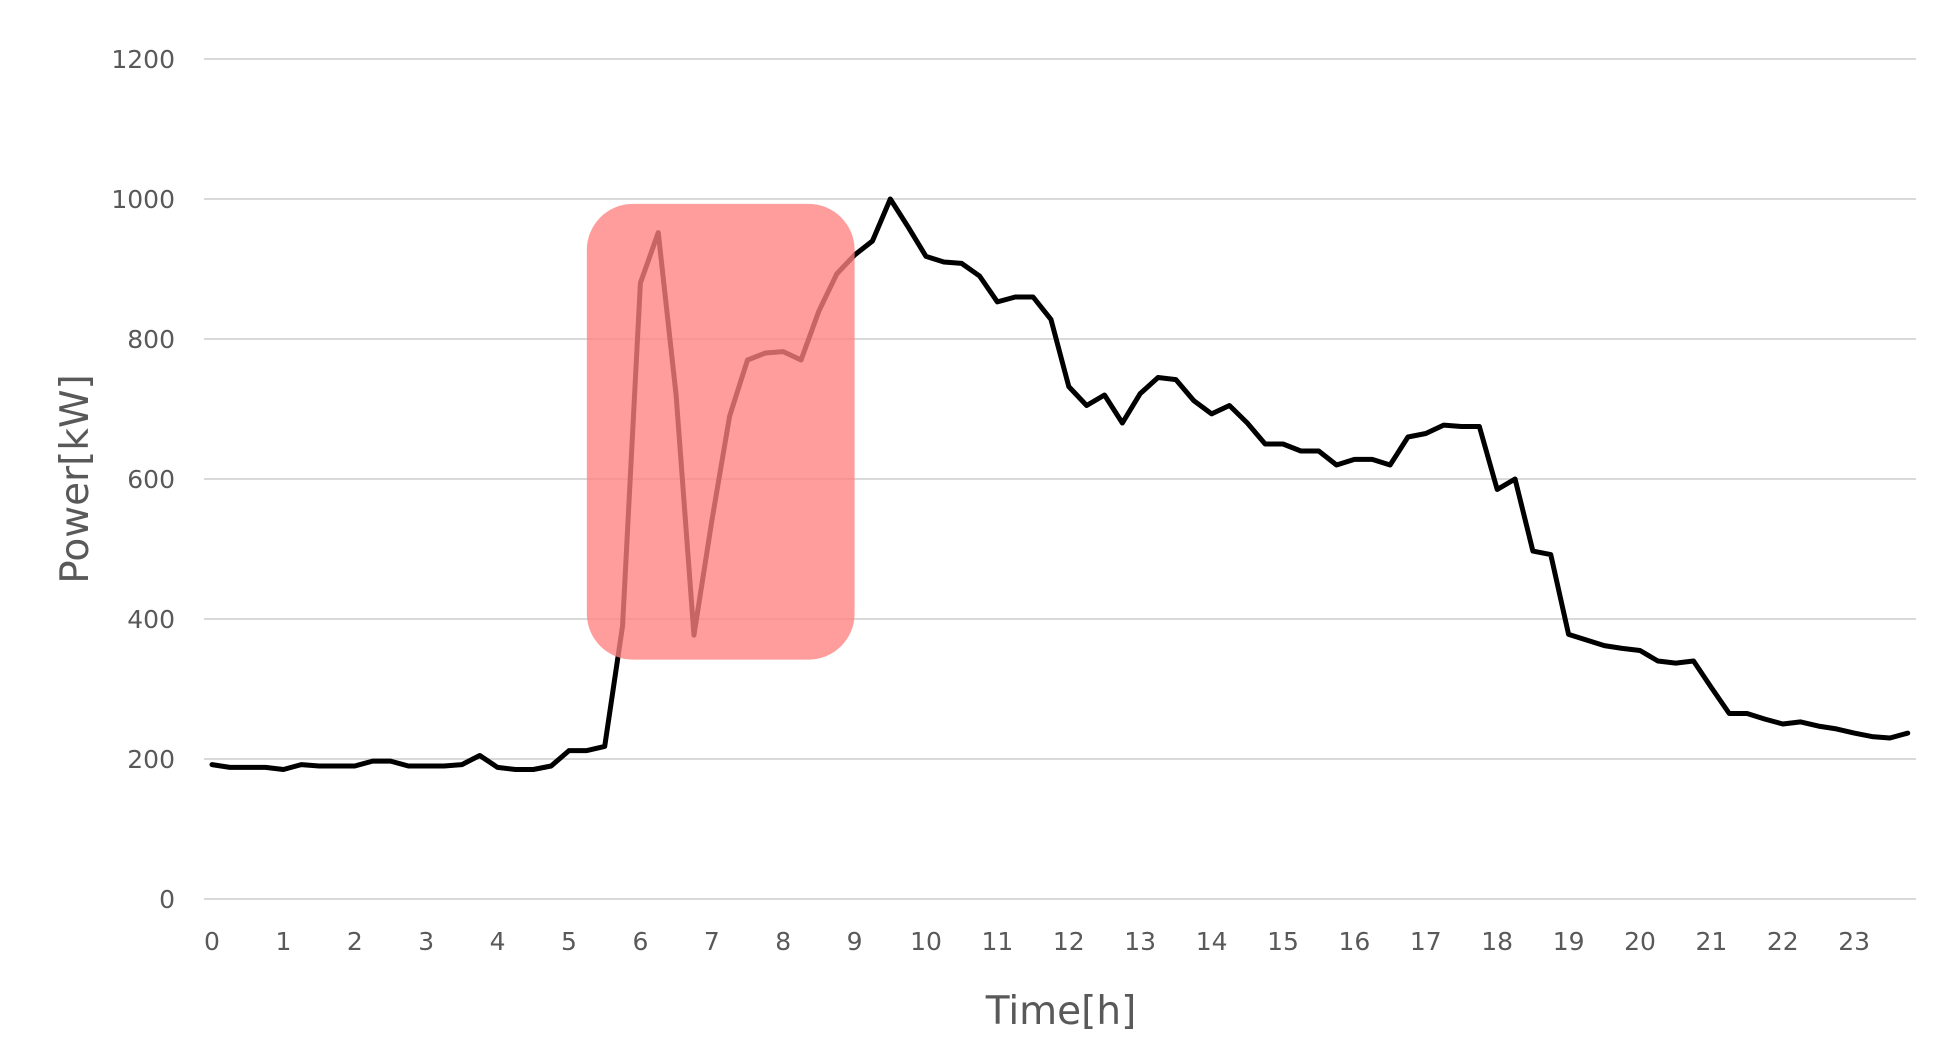 This screenshot has height=1054, width=1960. What do you see at coordinates (1783, 941) in the screenshot?
I see `x-tick-label: 22` at bounding box center [1783, 941].